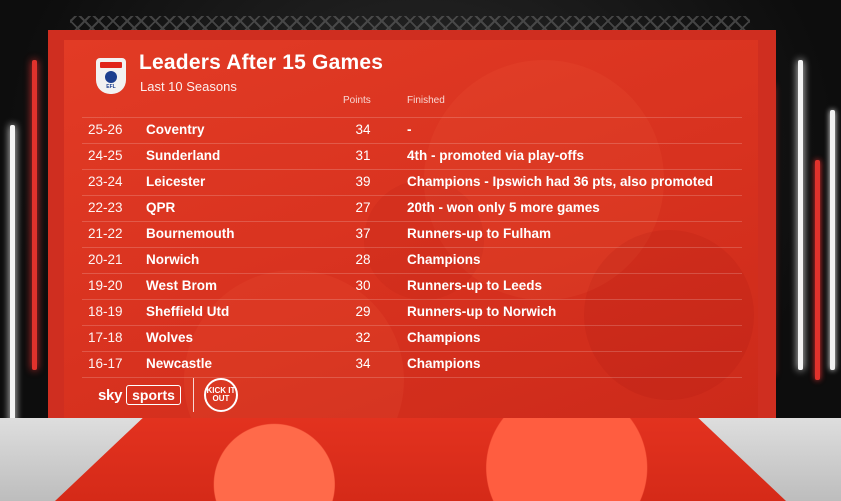 The image size is (841, 501). Describe the element at coordinates (482, 311) in the screenshot. I see `finished-cell: Runners-up to Norwich` at that location.